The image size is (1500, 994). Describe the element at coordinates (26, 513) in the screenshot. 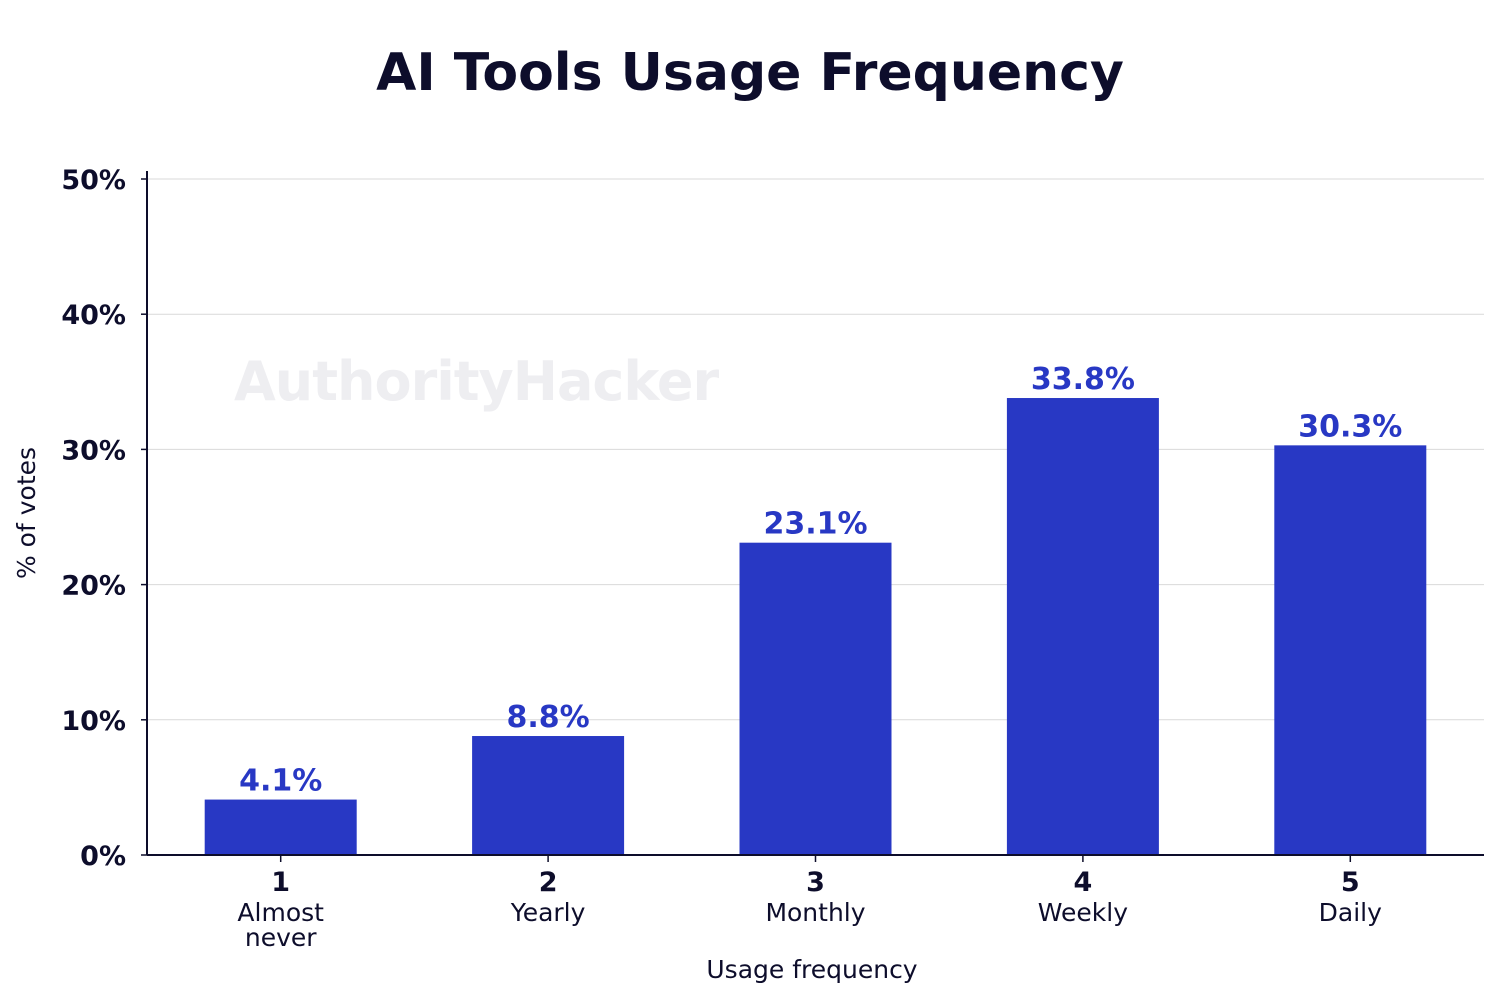

I see `y-axis-label: % of votes` at that location.